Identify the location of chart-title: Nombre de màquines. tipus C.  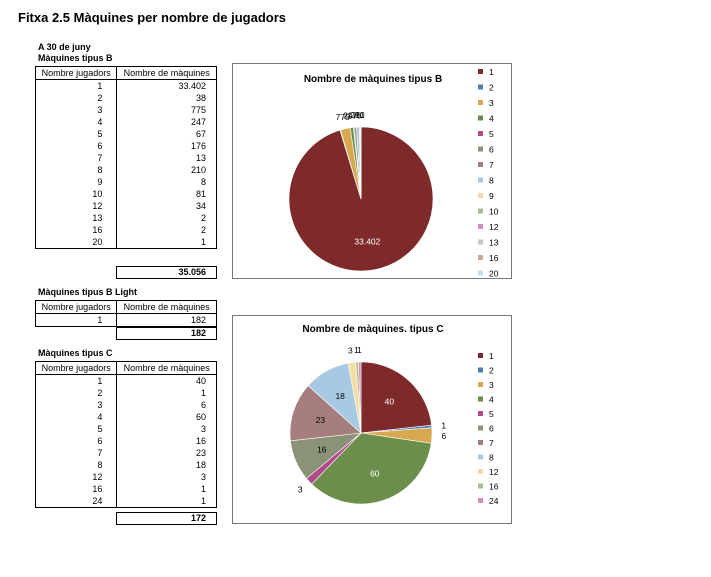
(372, 329).